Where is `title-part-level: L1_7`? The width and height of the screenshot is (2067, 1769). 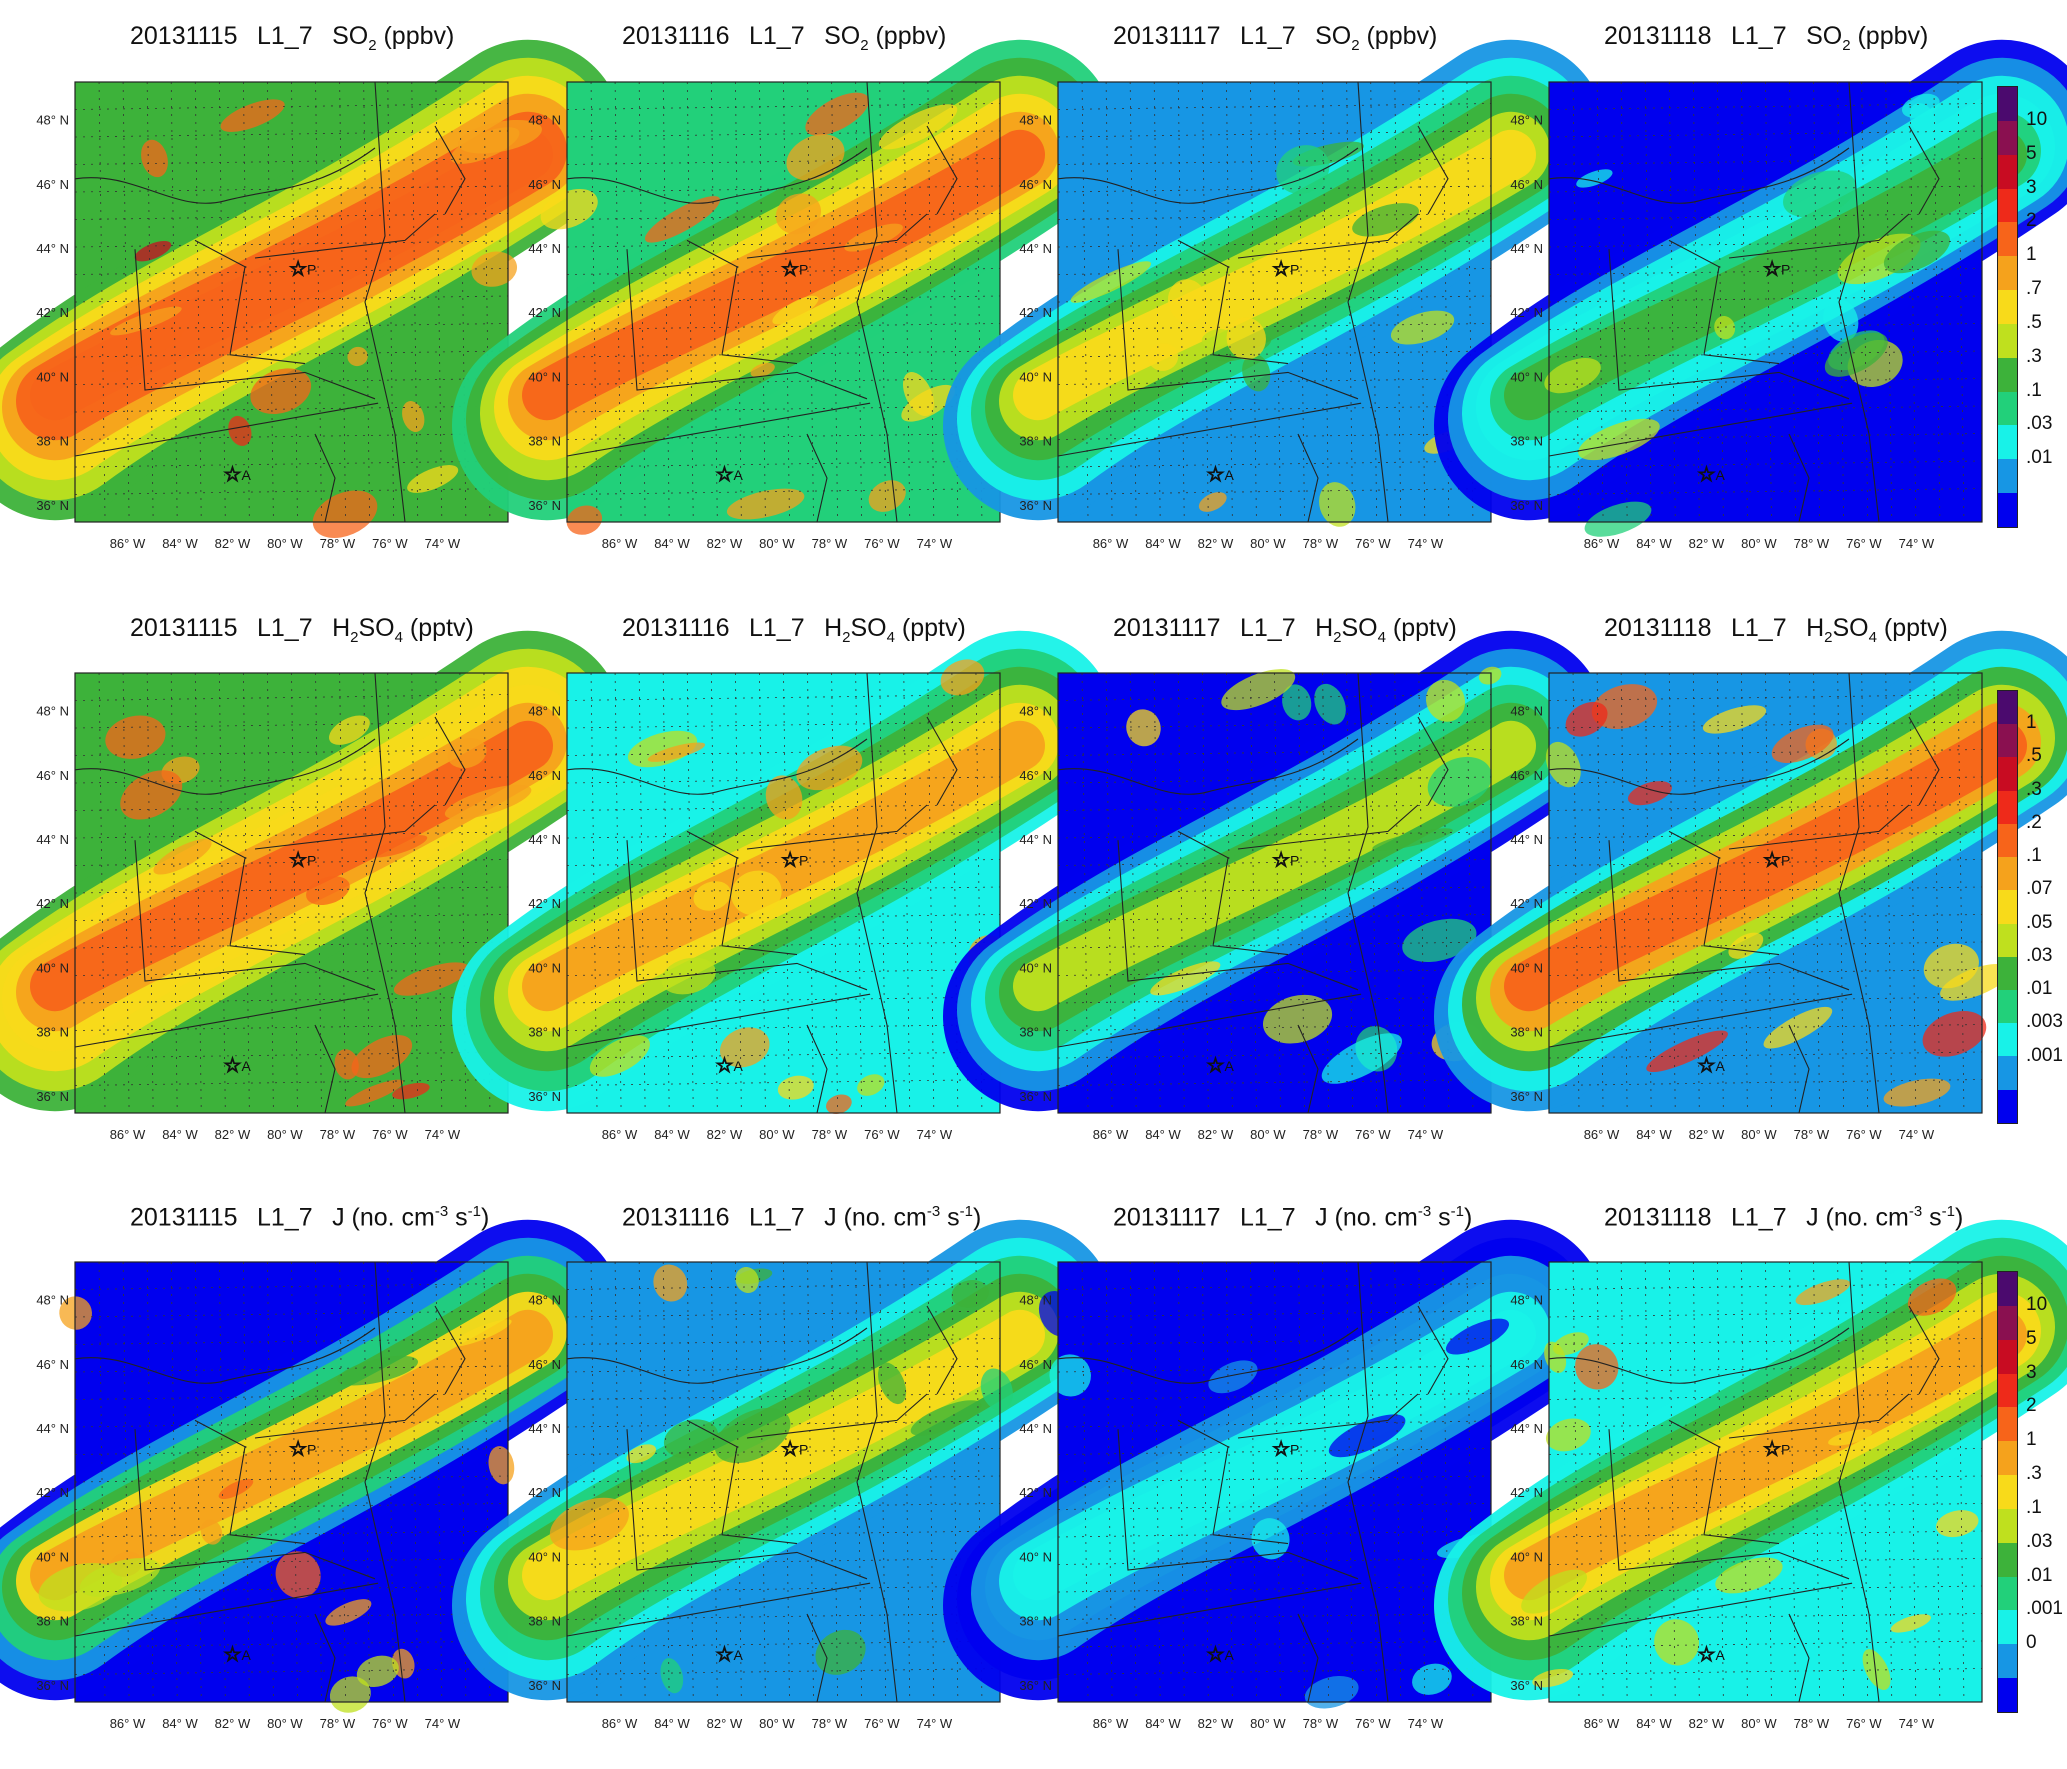
title-part-level: L1_7 is located at coordinates (284, 1217).